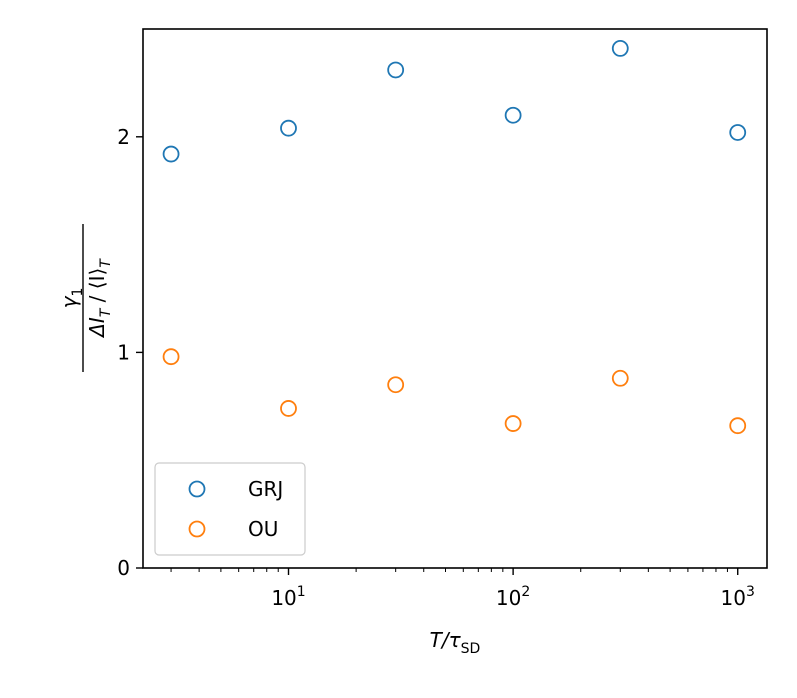  Describe the element at coordinates (263, 529) in the screenshot. I see `legend-label-ou: OU` at that location.